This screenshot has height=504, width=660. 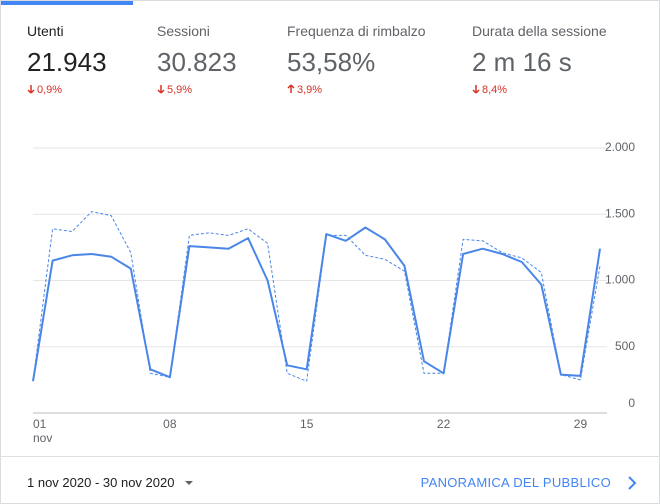 What do you see at coordinates (625, 346) in the screenshot?
I see `y-tick-label: 500` at bounding box center [625, 346].